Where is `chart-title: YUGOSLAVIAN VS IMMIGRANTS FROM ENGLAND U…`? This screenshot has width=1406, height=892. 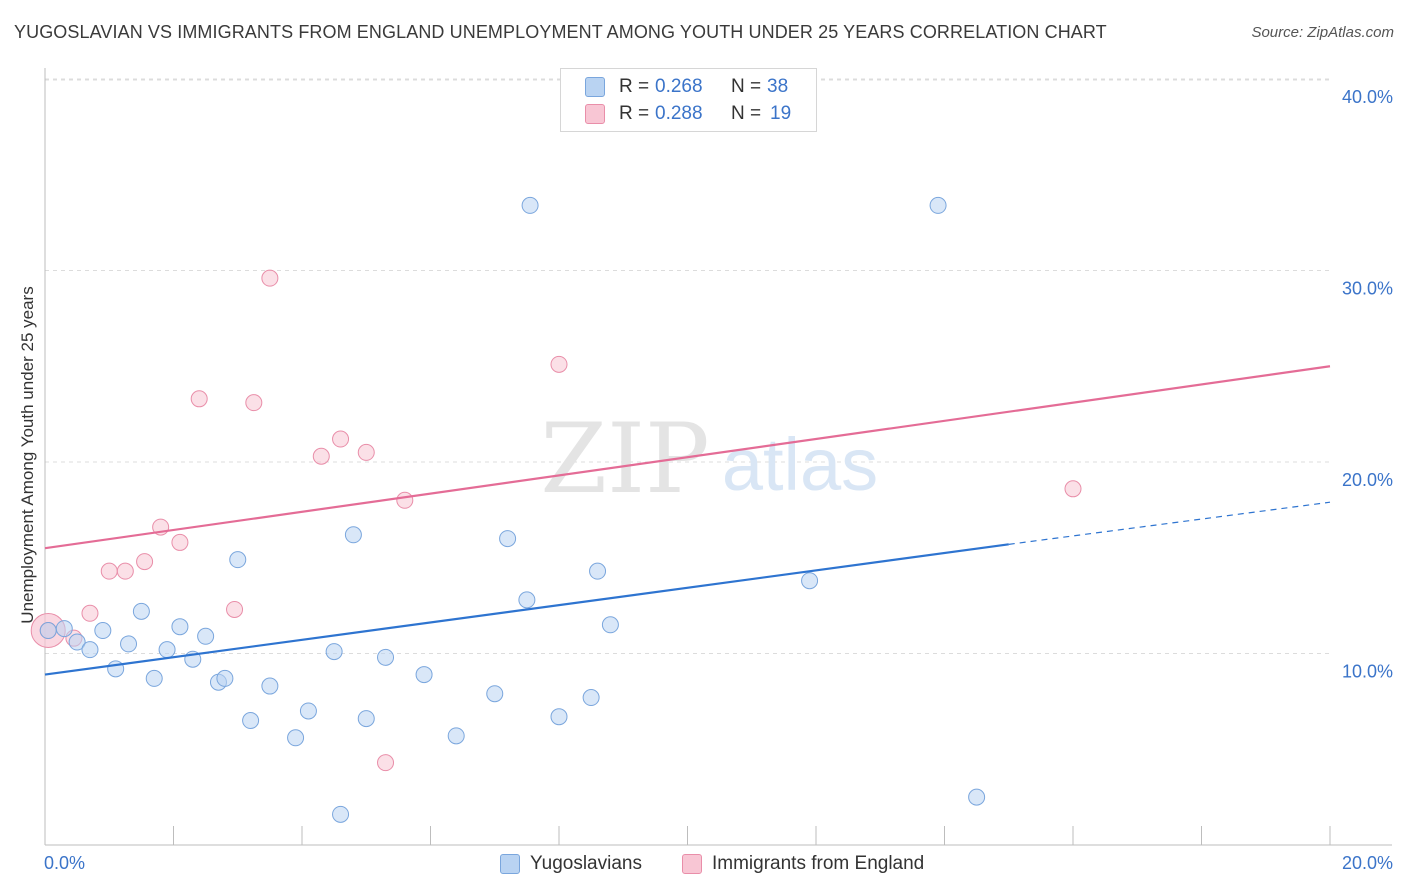 chart-title: YUGOSLAVIAN VS IMMIGRANTS FROM ENGLAND U… is located at coordinates (560, 32).